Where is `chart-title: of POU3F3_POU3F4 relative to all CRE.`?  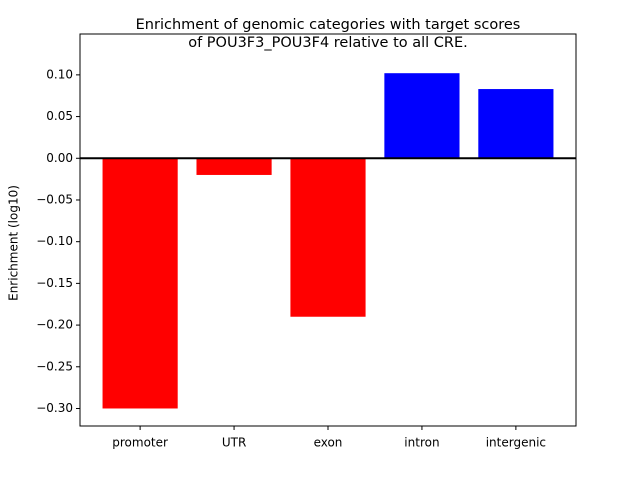 chart-title: of POU3F3_POU3F4 relative to all CRE. is located at coordinates (328, 43).